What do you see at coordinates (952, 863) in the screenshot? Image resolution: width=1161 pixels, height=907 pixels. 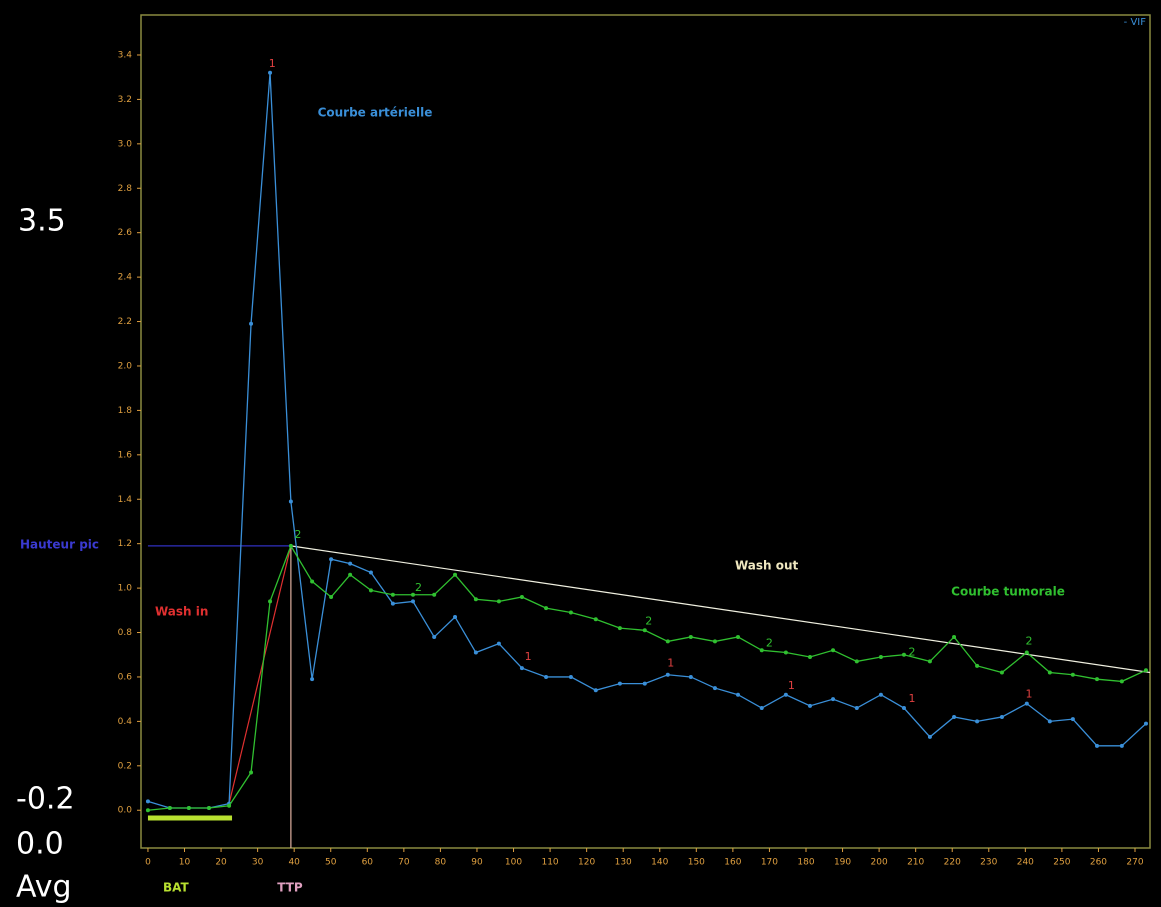 I see `x-tick-label: 220` at bounding box center [952, 863].